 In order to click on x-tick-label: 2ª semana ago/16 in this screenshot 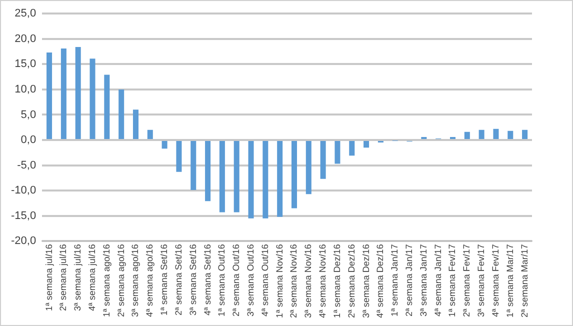, I will do `click(121, 281)`.